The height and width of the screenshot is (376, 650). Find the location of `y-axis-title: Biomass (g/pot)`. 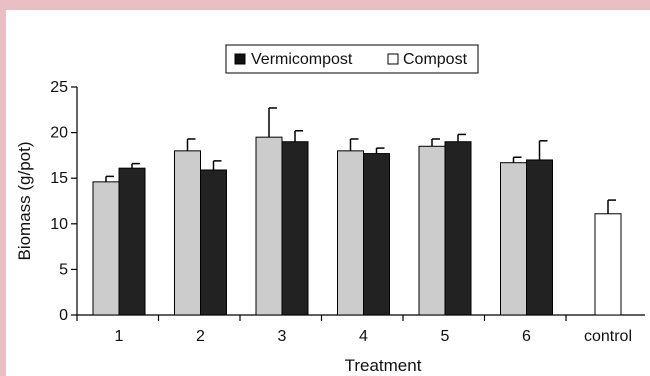

y-axis-title: Biomass (g/pot) is located at coordinates (24, 200).